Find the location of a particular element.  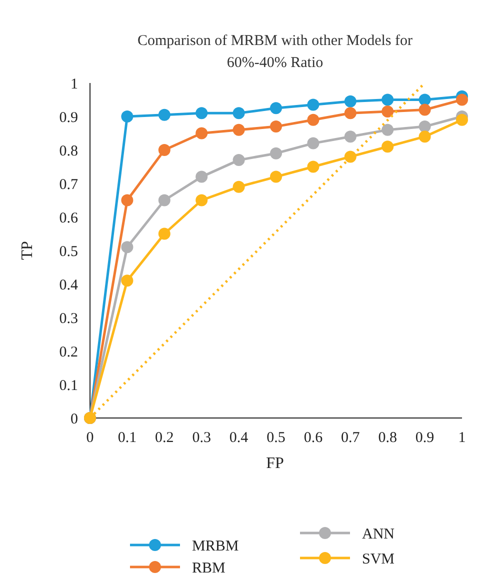

x-tick-label: 0.1 is located at coordinates (127, 438).